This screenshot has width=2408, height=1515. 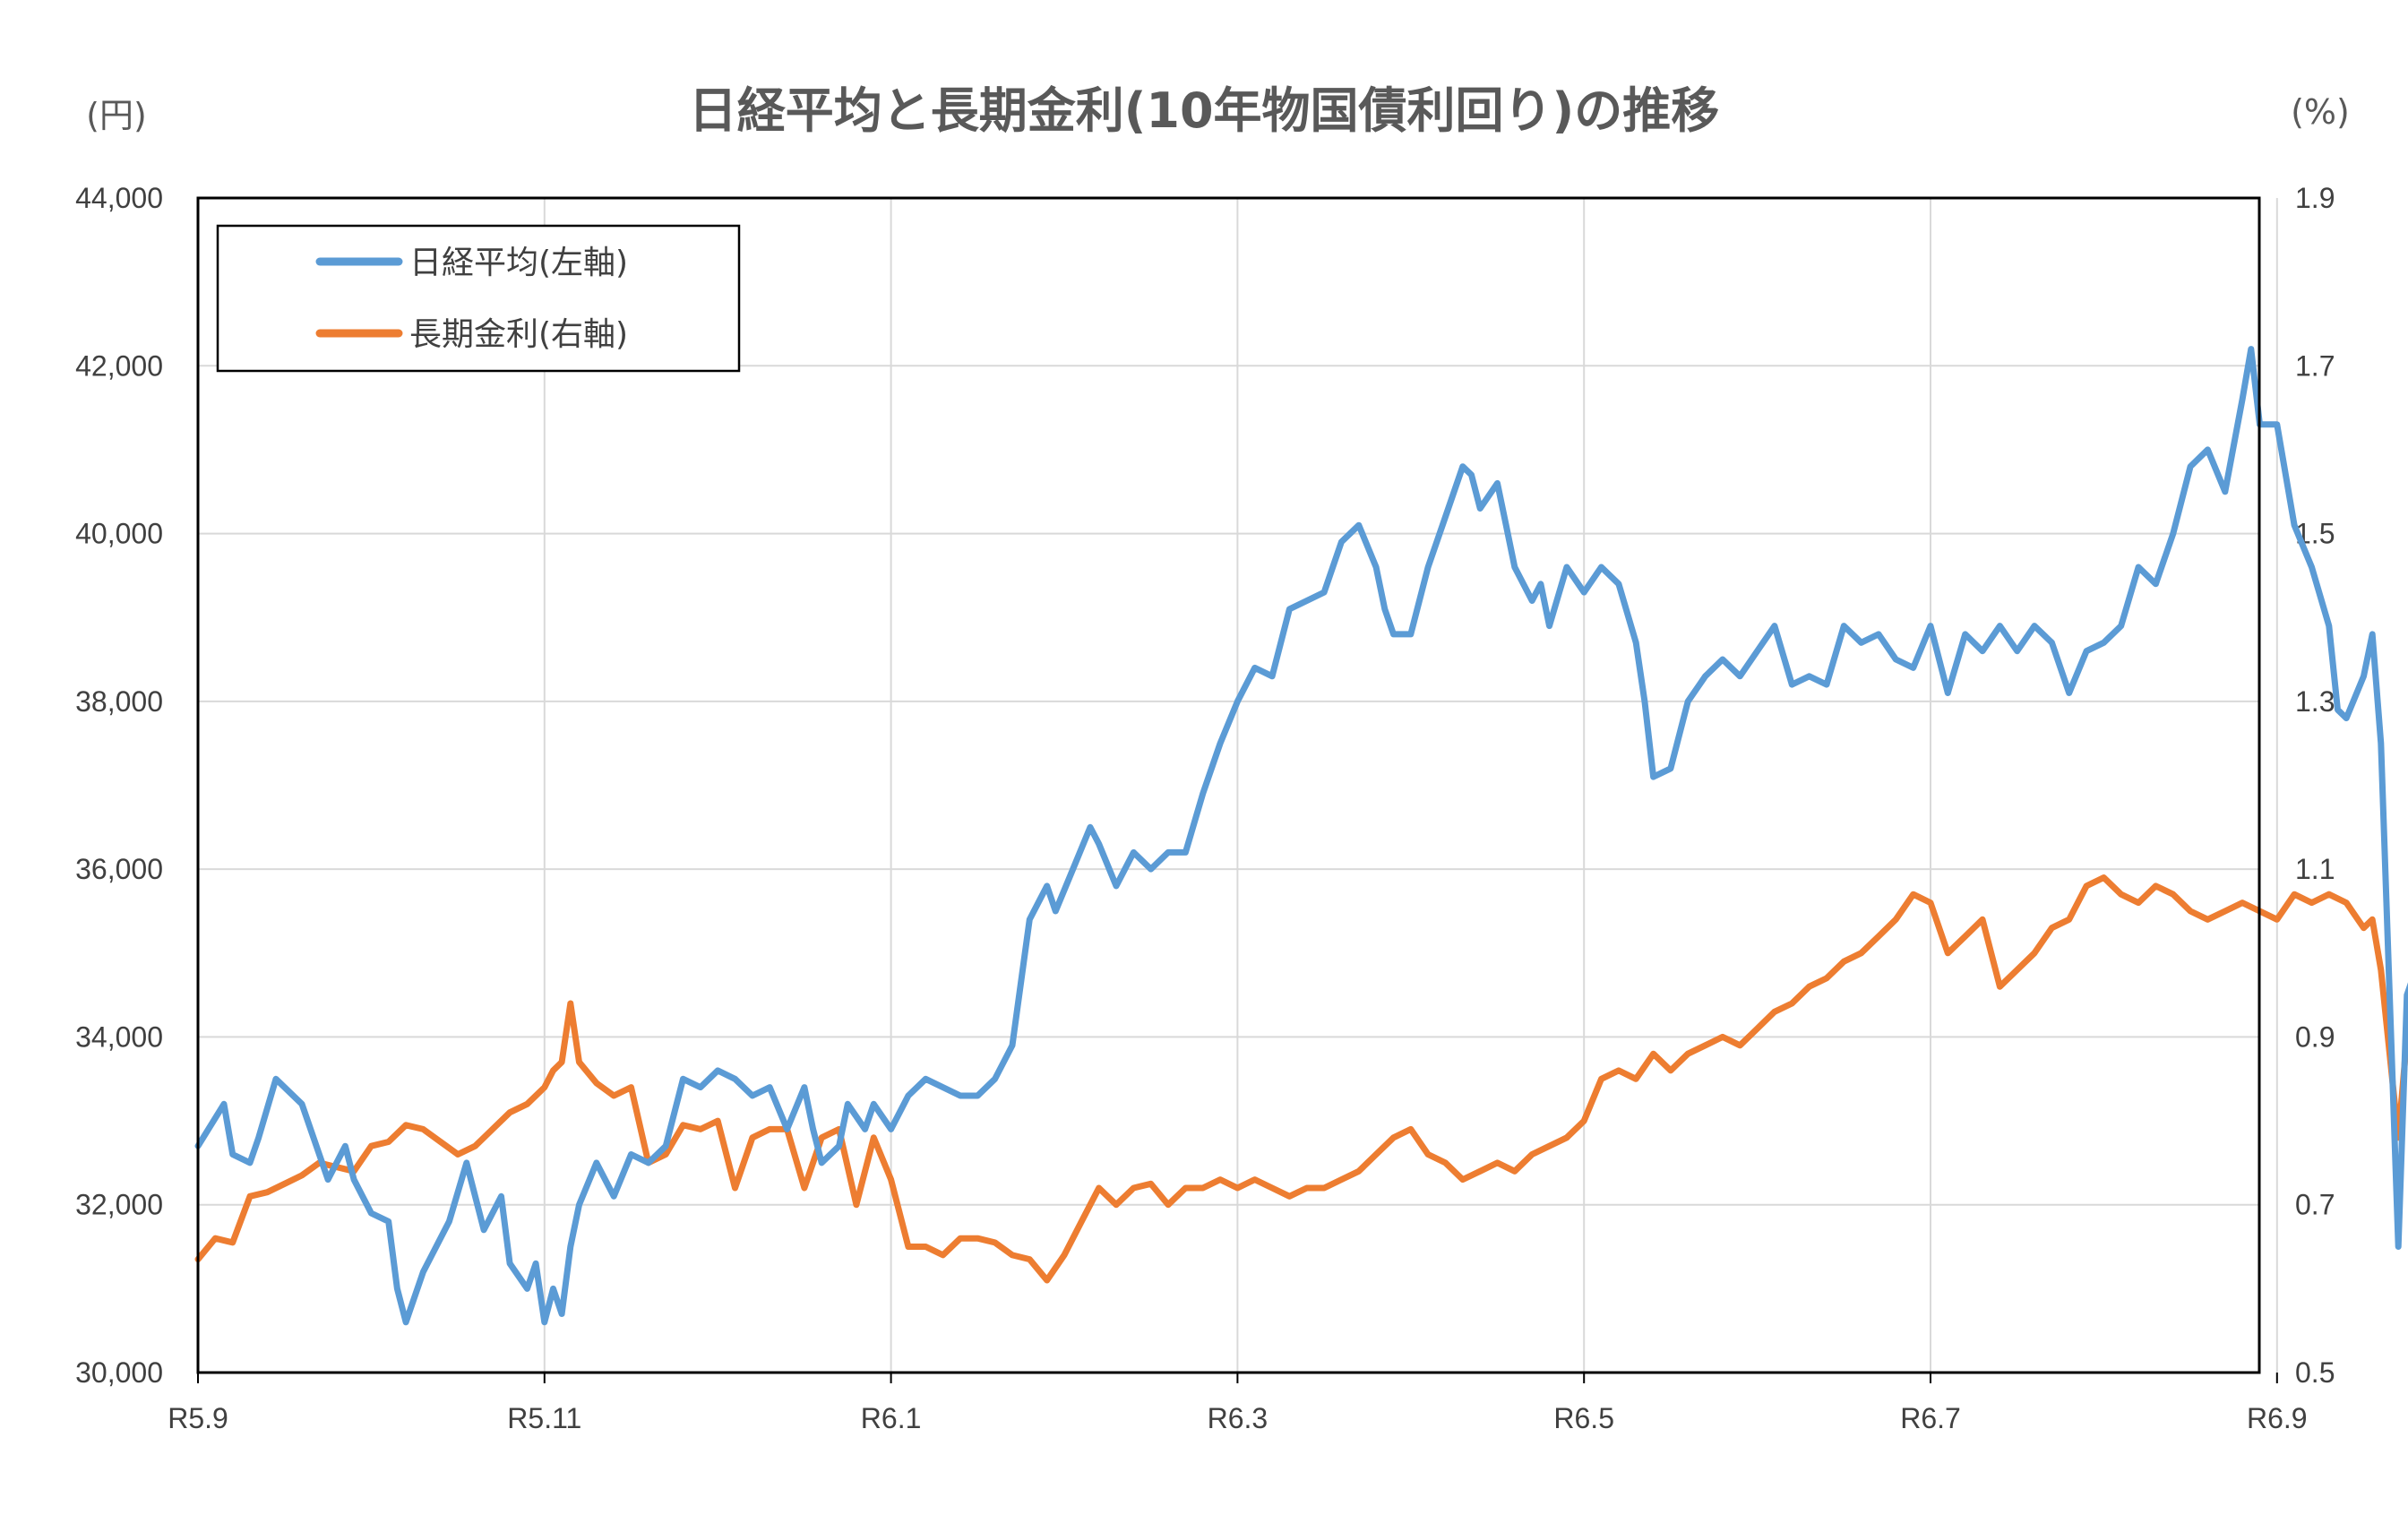 I want to click on left-tick-label: 36,000, so click(x=119, y=869).